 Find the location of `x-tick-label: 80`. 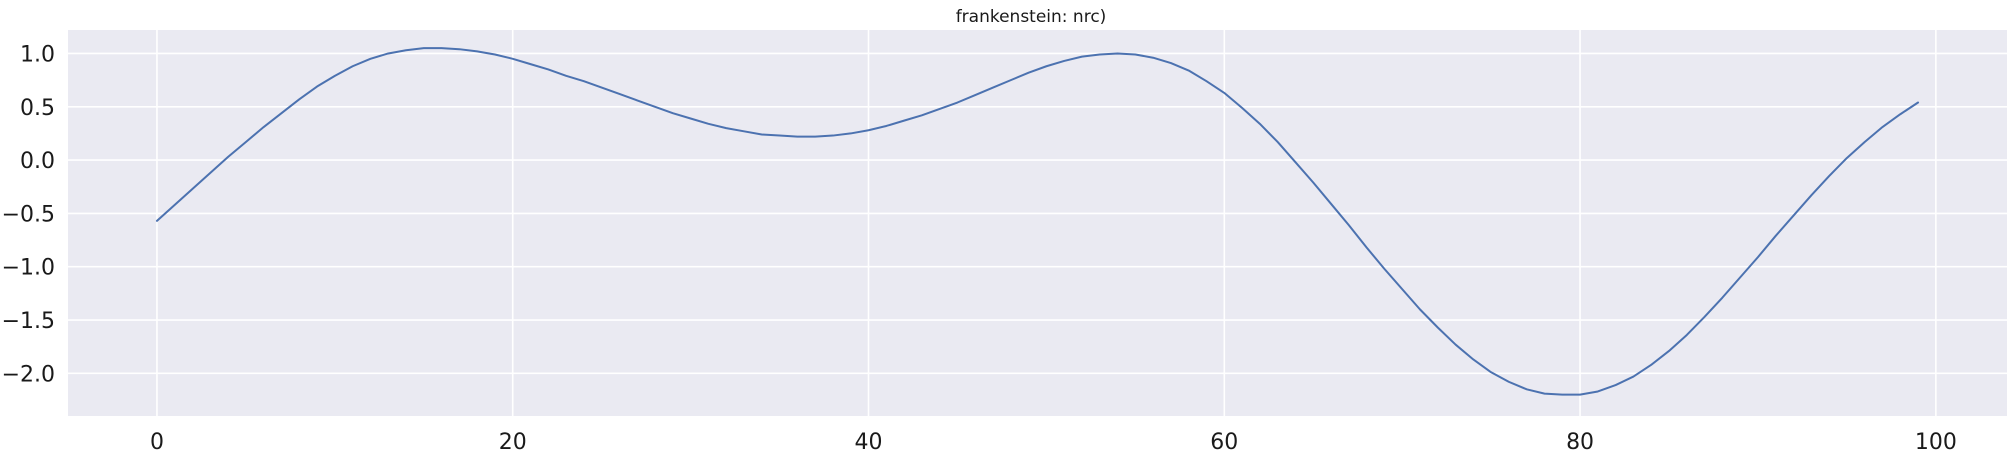

x-tick-label: 80 is located at coordinates (1580, 442).